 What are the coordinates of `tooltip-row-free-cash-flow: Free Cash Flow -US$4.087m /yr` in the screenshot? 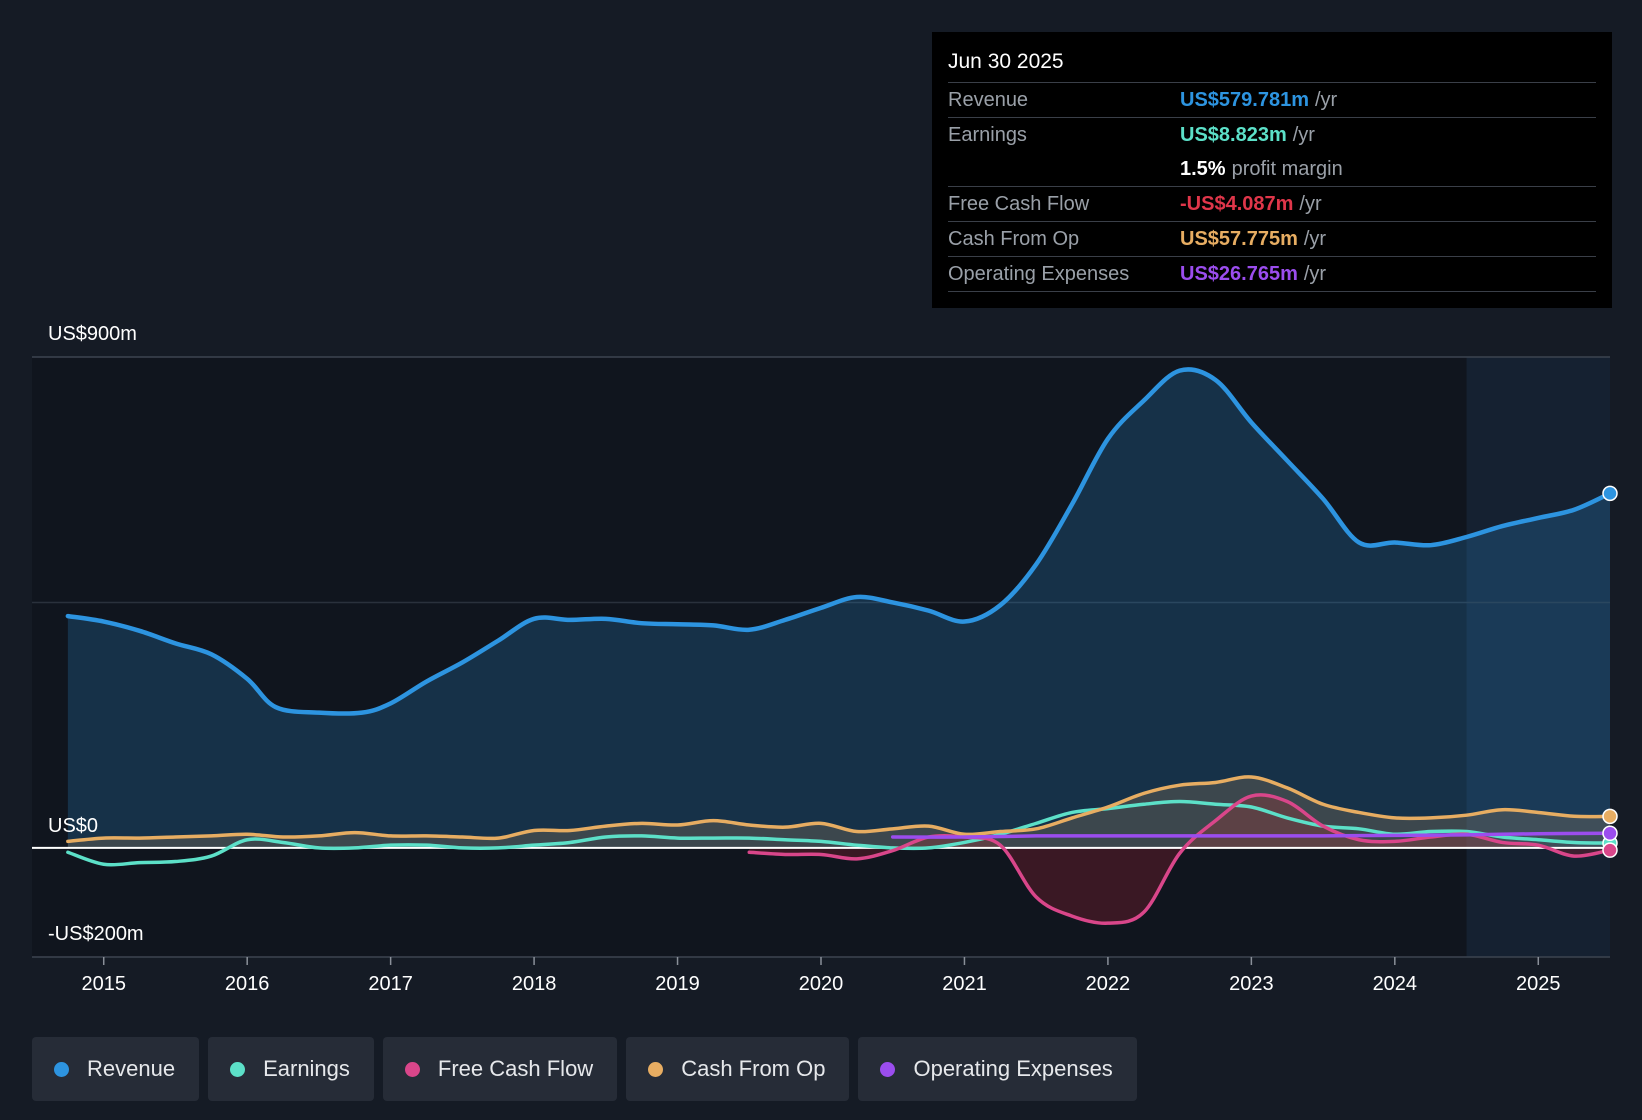 It's located at (1272, 204).